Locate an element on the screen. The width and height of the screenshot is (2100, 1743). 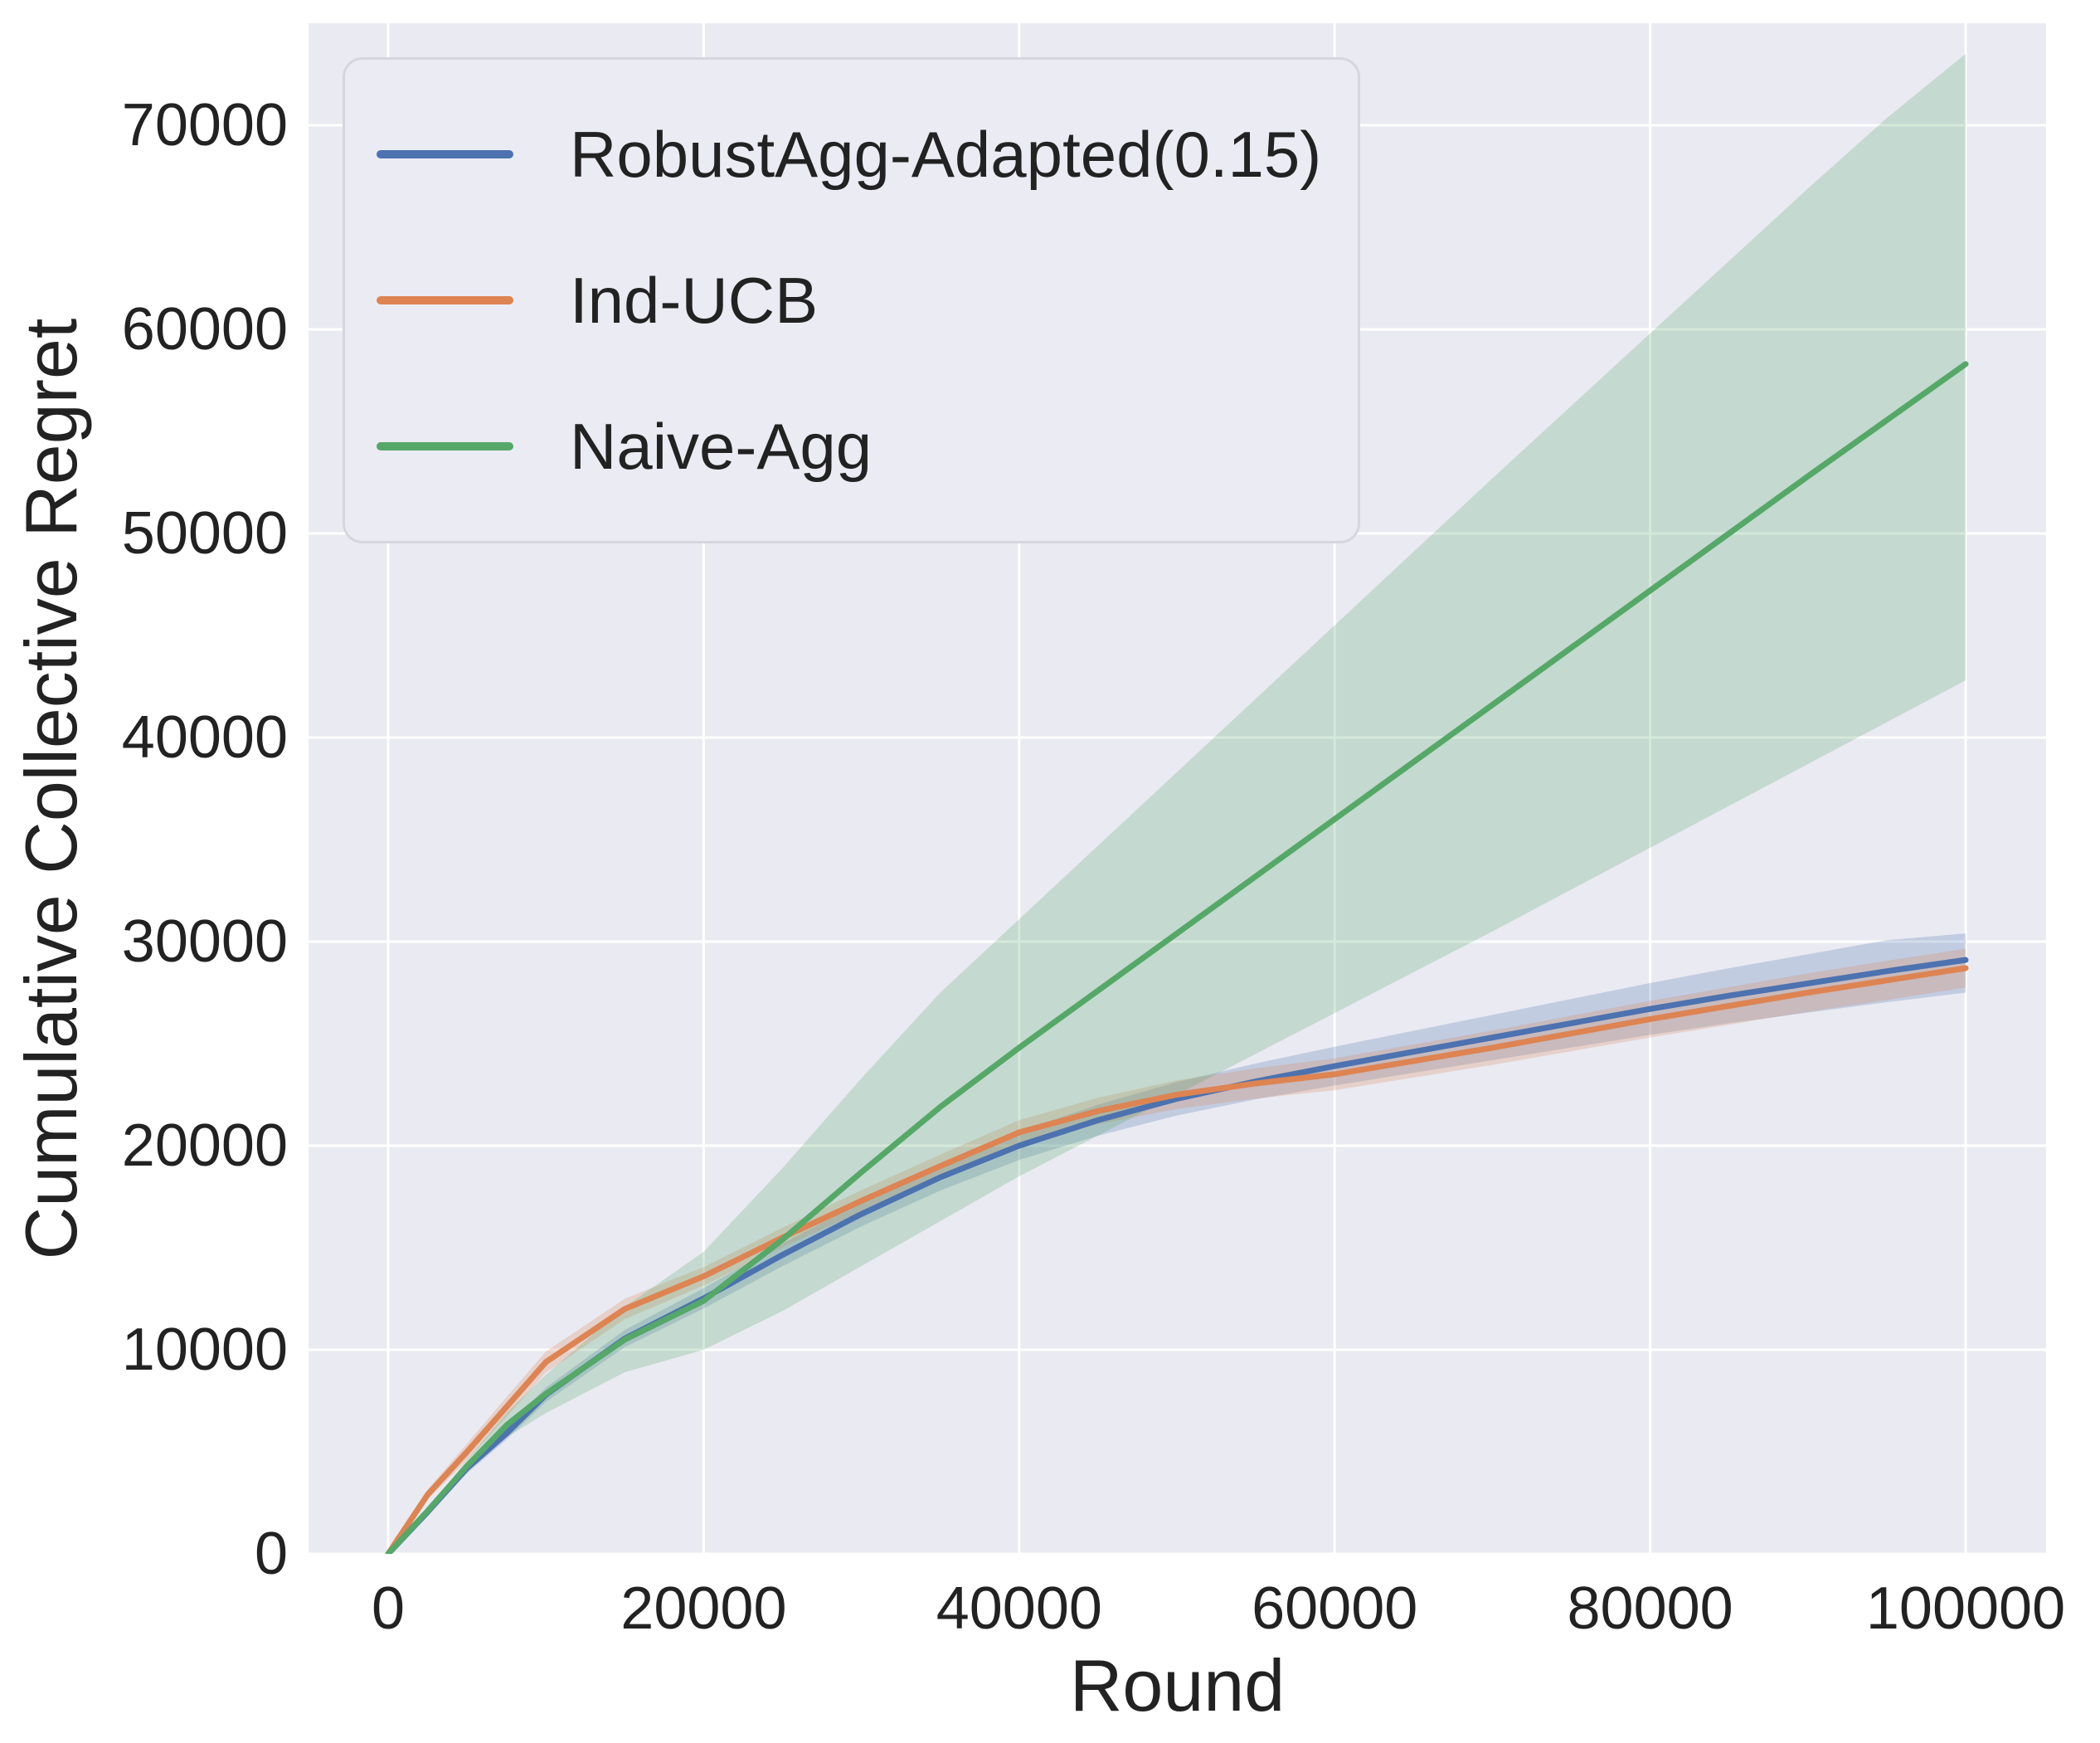
y-tick-label: 70000 is located at coordinates (204, 125).